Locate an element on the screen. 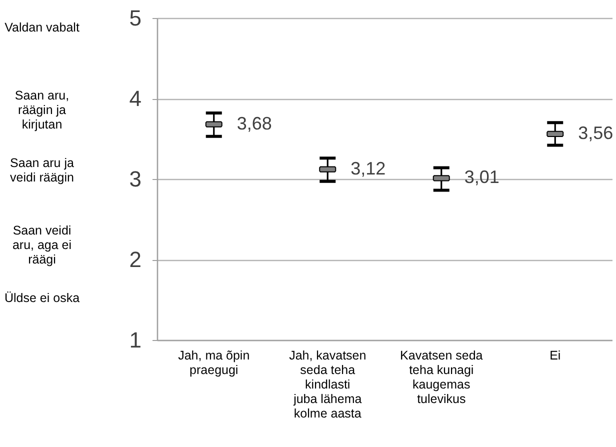 The height and width of the screenshot is (447, 616). y-tick-label: 3 is located at coordinates (135, 179).